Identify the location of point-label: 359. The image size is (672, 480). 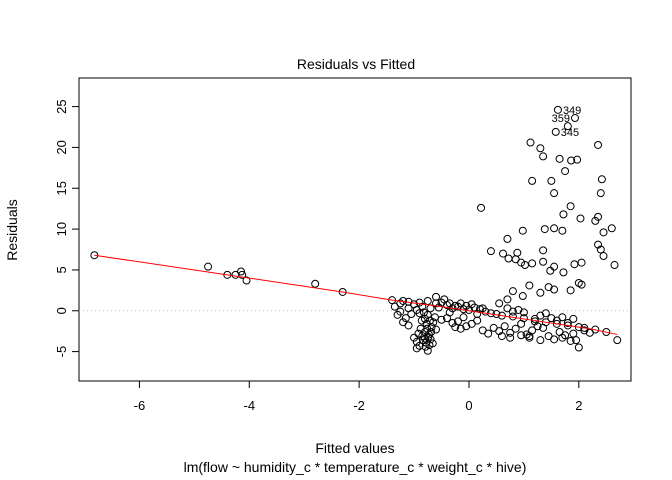
(561, 119).